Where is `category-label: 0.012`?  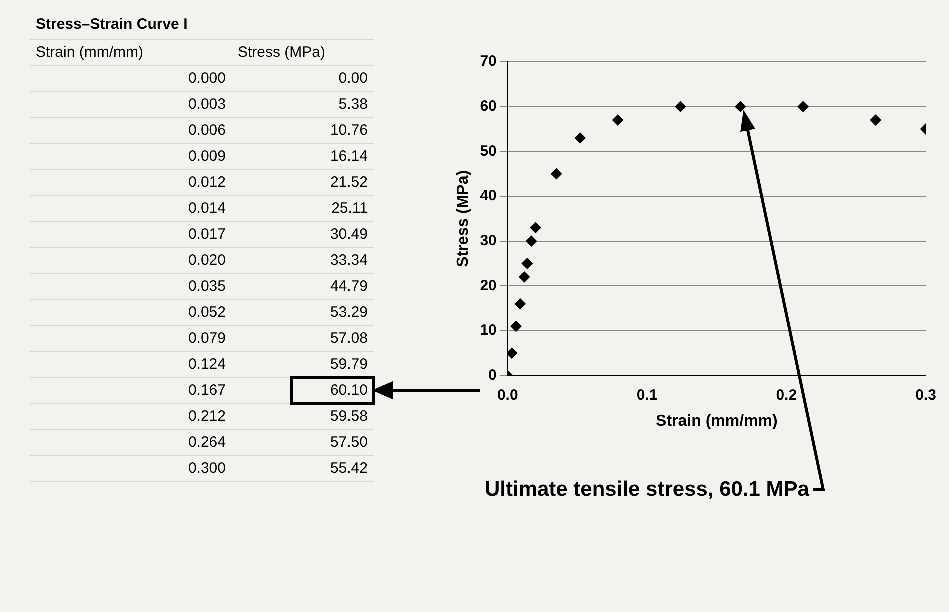 category-label: 0.012 is located at coordinates (131, 183).